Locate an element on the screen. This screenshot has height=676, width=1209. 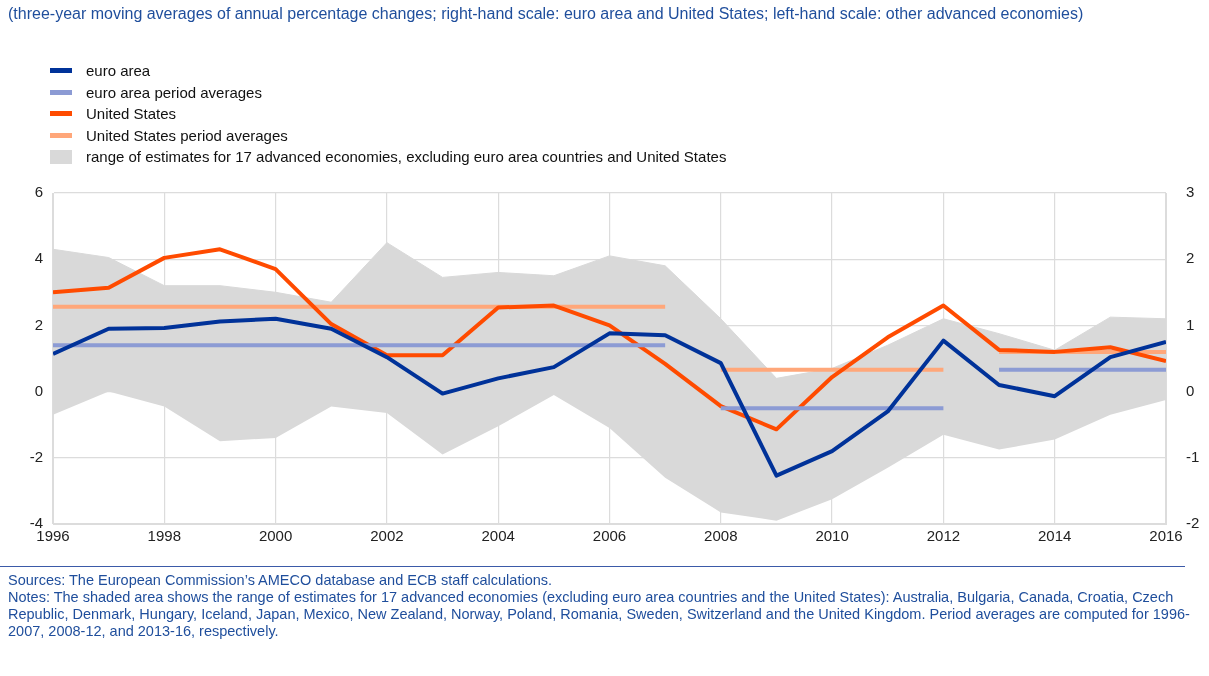
legend-label: range of estimates for 17 advanced economies, excluding euro area countries and United States is located at coordinates (406, 157).